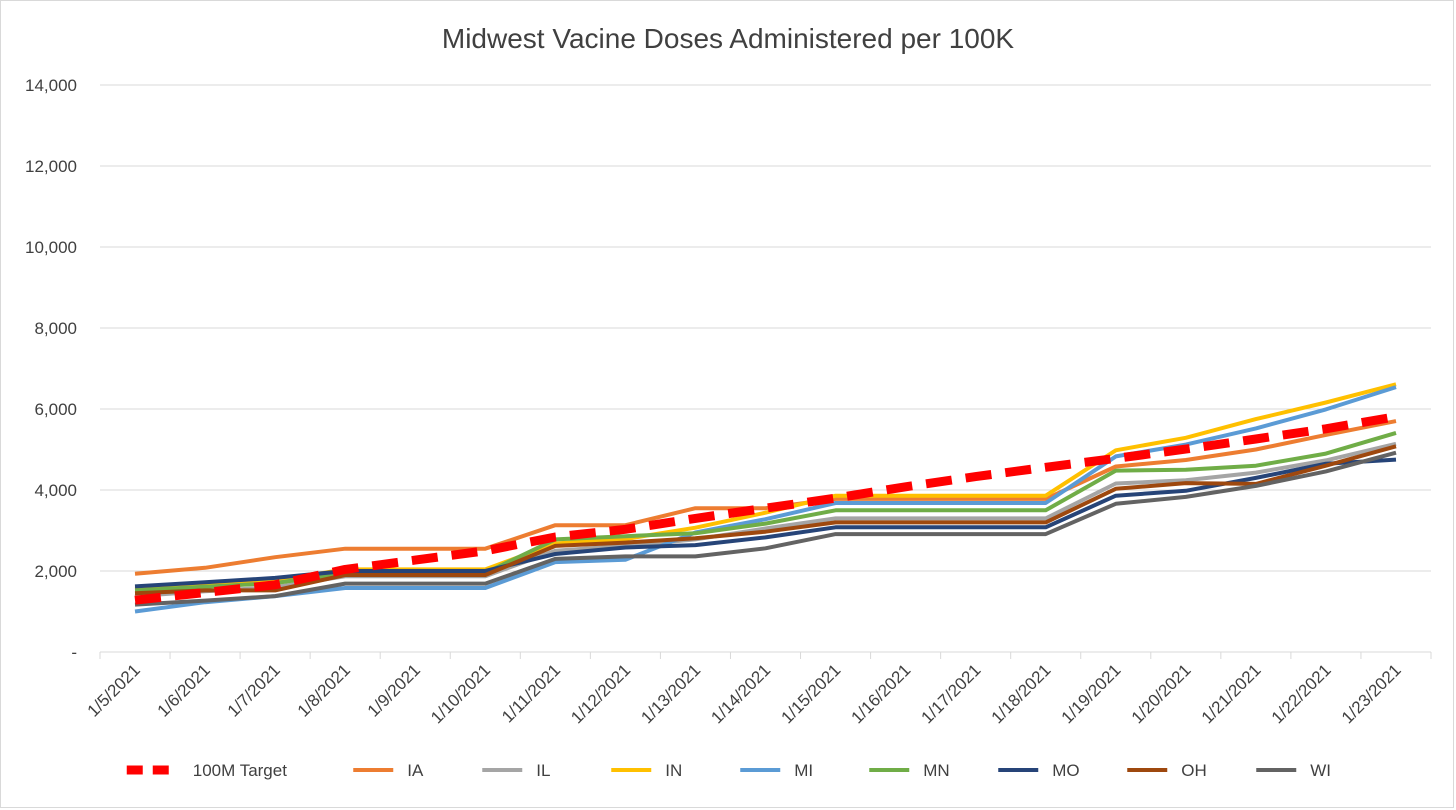 The image size is (1456, 810). I want to click on y-tick-label: 2,000, so click(55, 571).